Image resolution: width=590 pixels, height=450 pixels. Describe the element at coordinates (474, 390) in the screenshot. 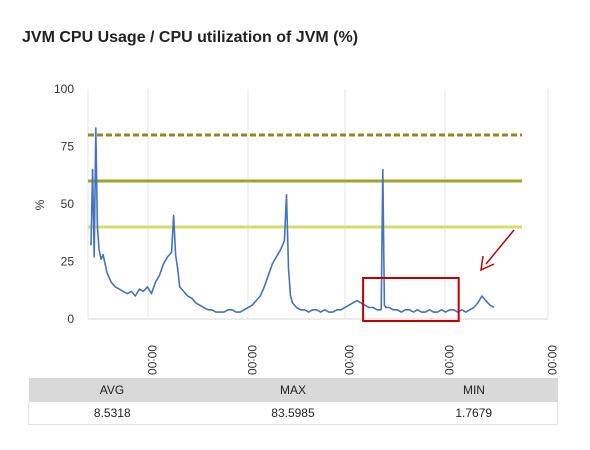

I see `min-header: MIN` at that location.